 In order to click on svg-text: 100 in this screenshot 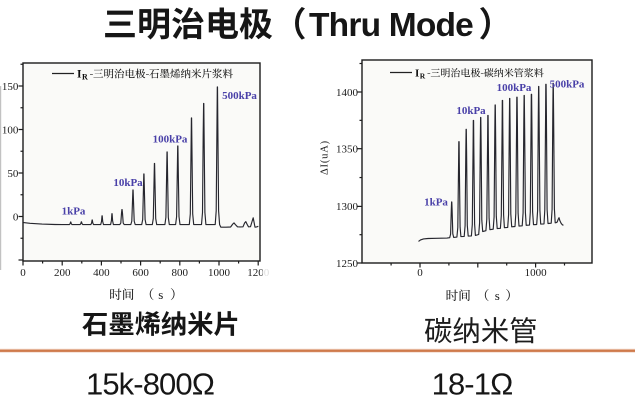, I will do `click(10, 130)`.